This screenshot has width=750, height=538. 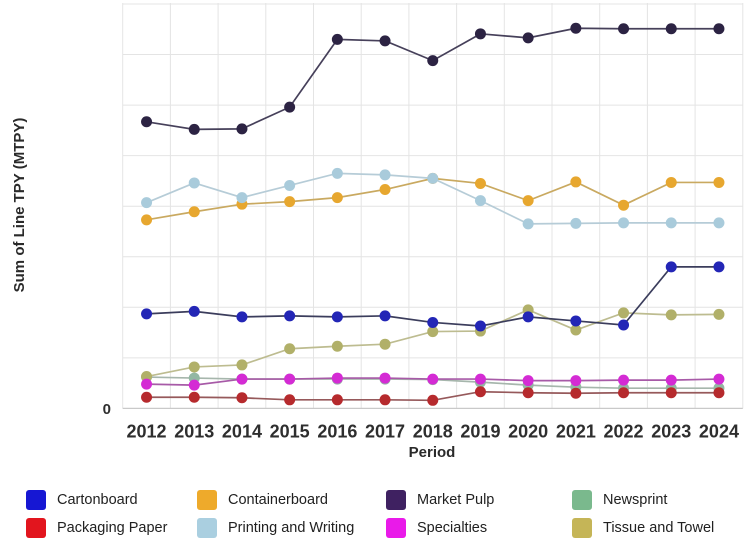 What do you see at coordinates (456, 500) in the screenshot?
I see `legend-label: Market Pulp` at bounding box center [456, 500].